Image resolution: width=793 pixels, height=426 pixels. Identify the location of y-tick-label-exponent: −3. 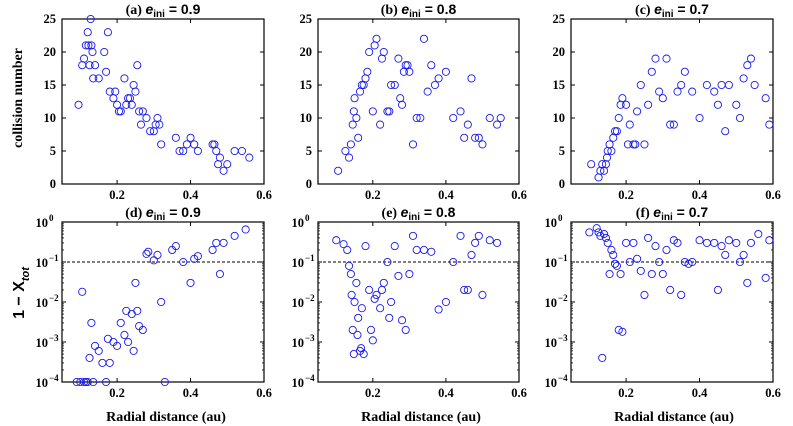
(54, 338).